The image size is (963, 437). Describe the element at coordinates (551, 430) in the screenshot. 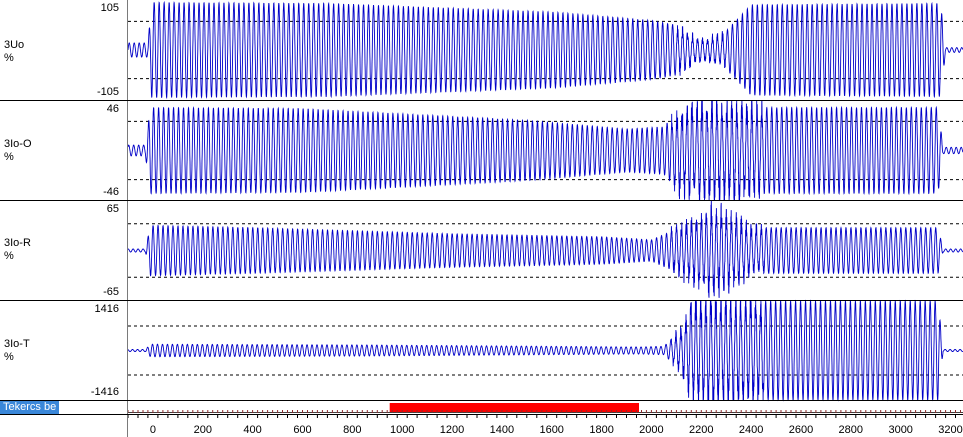

I see `axis-tick-label: 1600` at that location.